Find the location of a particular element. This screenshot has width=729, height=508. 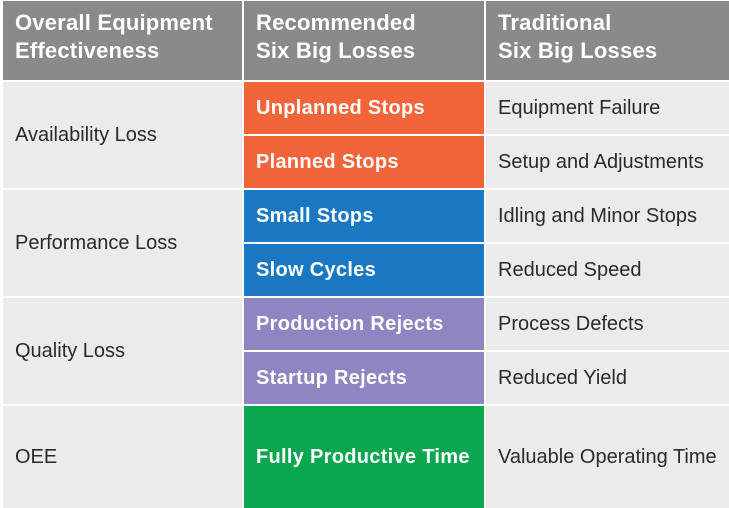

header-oee: Overall Equipment Effectiveness is located at coordinates (122, 40).